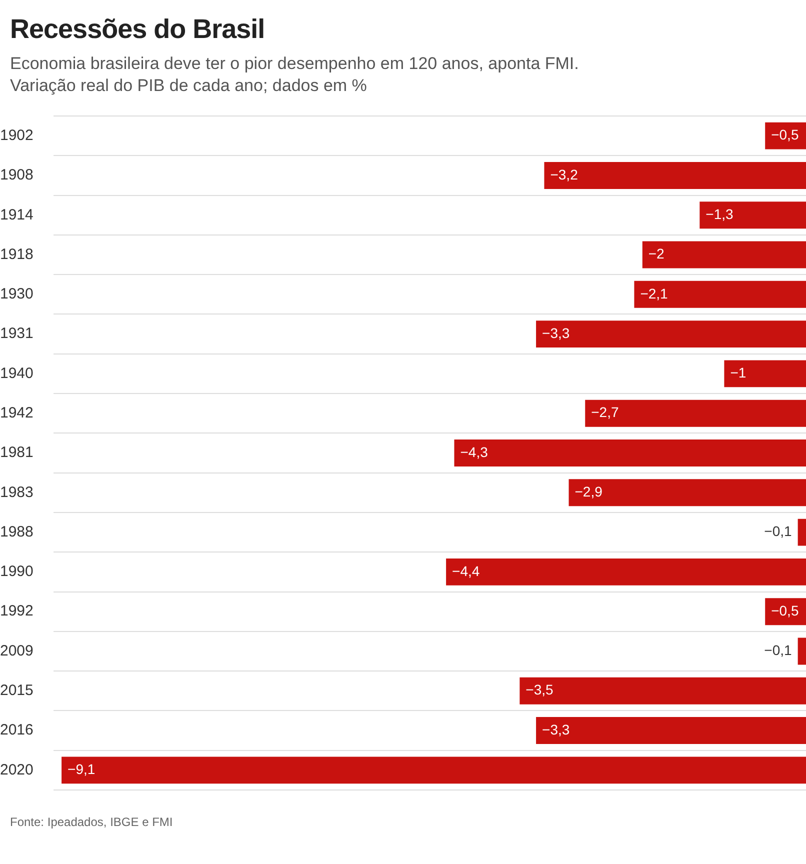 This screenshot has width=806, height=864. Describe the element at coordinates (474, 452) in the screenshot. I see `data-label: −4,3` at that location.